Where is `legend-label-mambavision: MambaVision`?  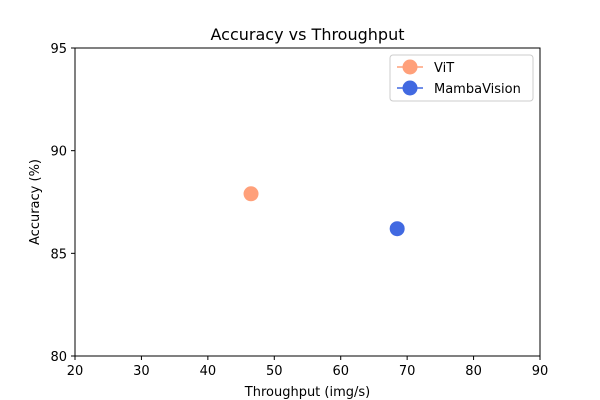 legend-label-mambavision: MambaVision is located at coordinates (477, 89).